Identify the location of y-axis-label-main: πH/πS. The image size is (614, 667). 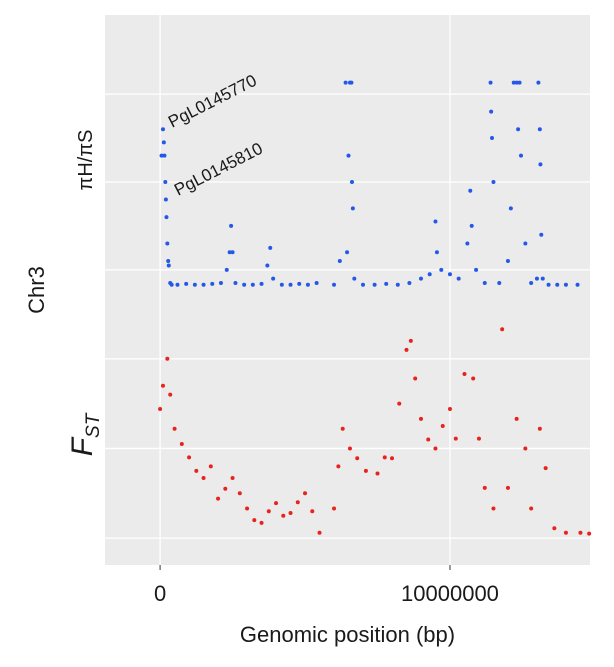
(86, 160).